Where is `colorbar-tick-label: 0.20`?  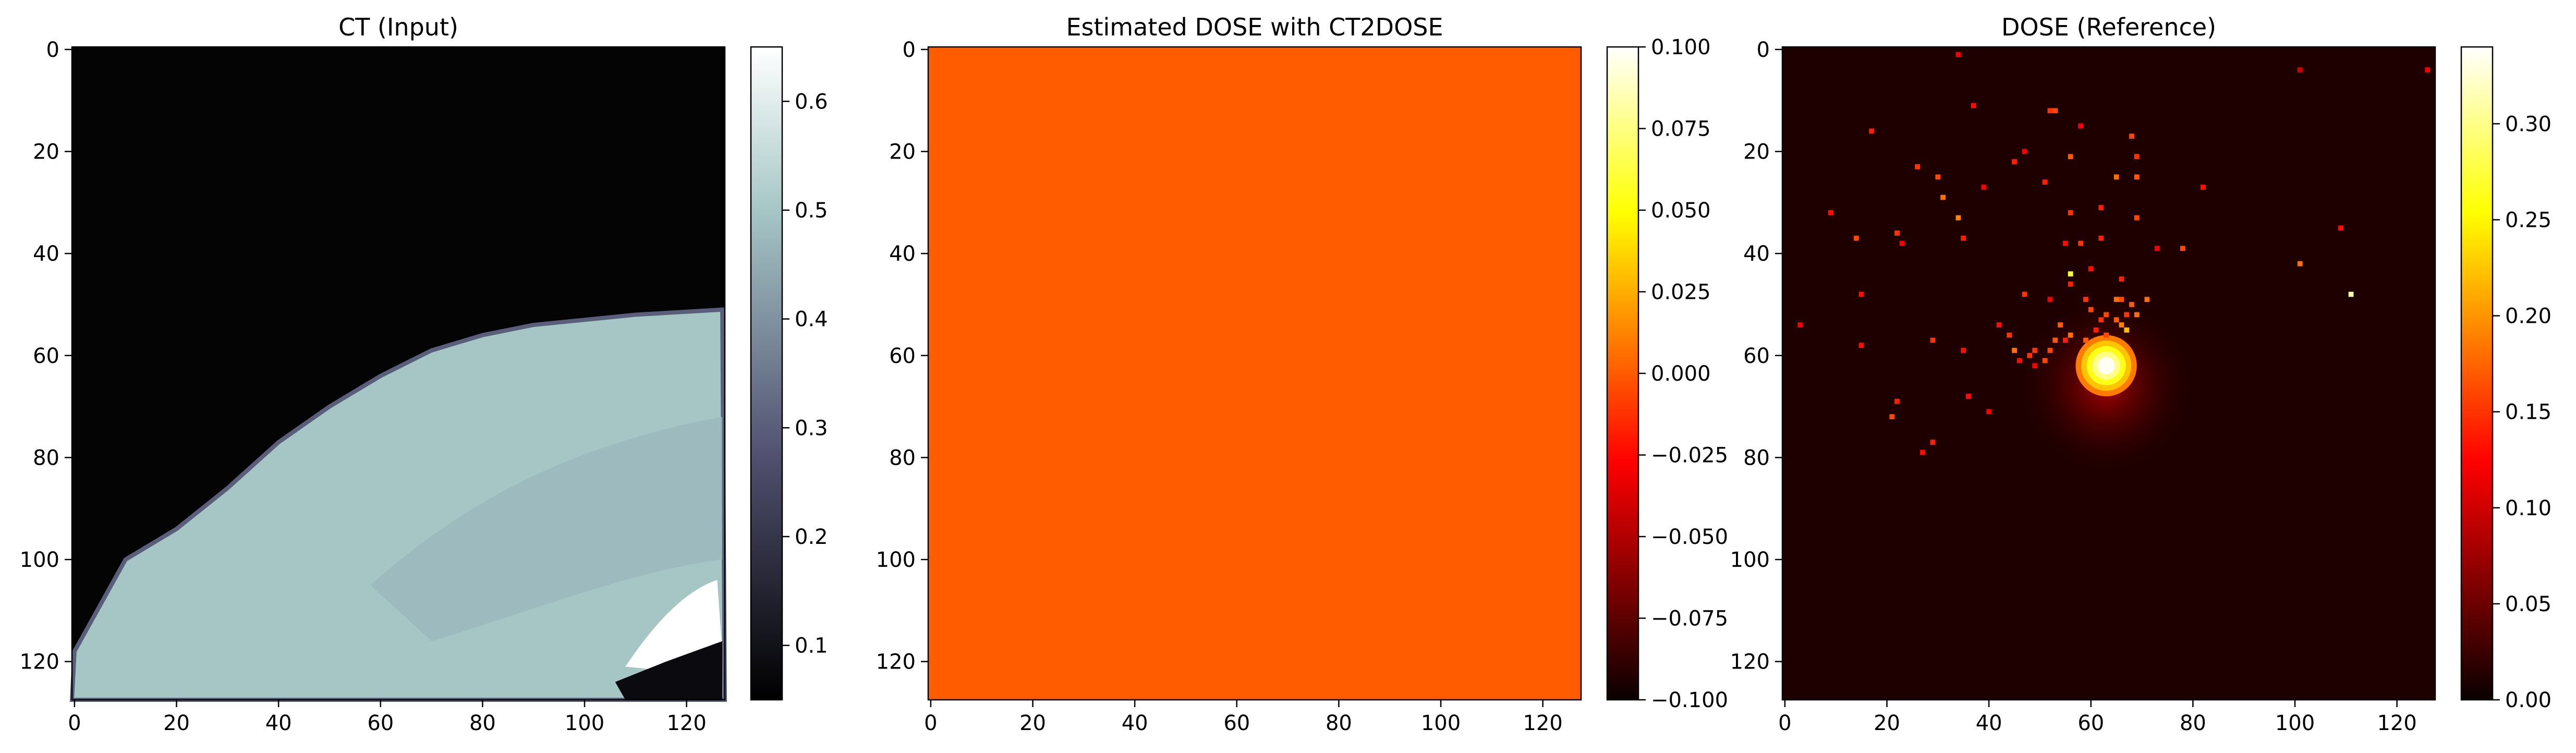 colorbar-tick-label: 0.20 is located at coordinates (2528, 317).